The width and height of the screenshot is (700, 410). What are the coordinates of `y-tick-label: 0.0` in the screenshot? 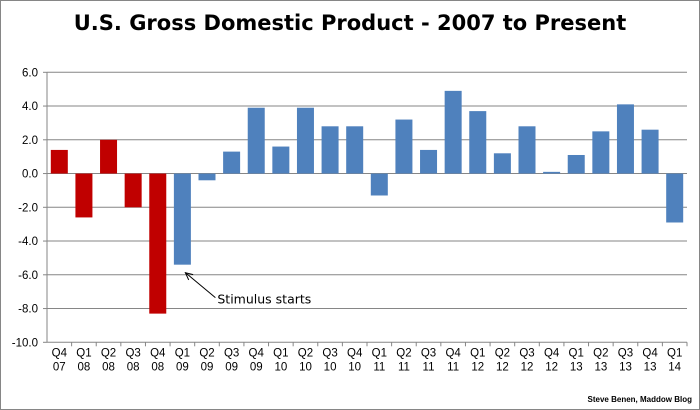 It's located at (30, 175).